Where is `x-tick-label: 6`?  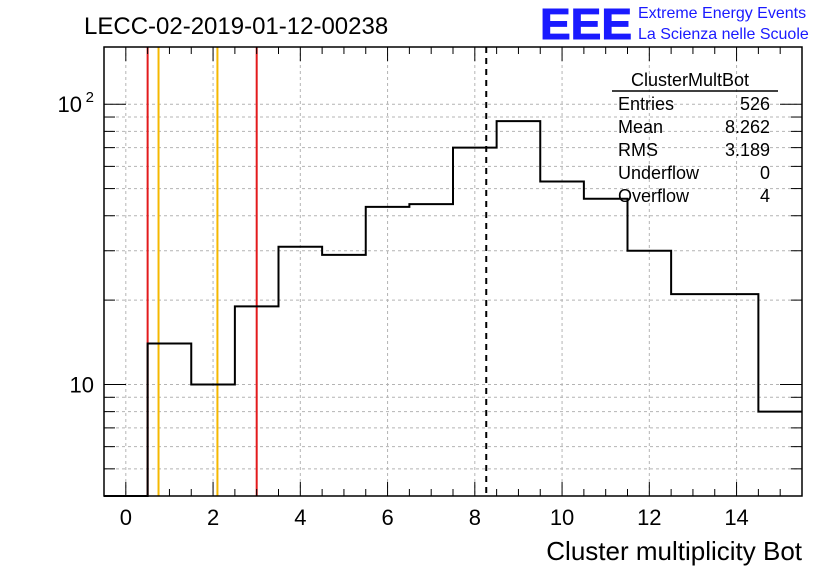
x-tick-label: 6 is located at coordinates (387, 517).